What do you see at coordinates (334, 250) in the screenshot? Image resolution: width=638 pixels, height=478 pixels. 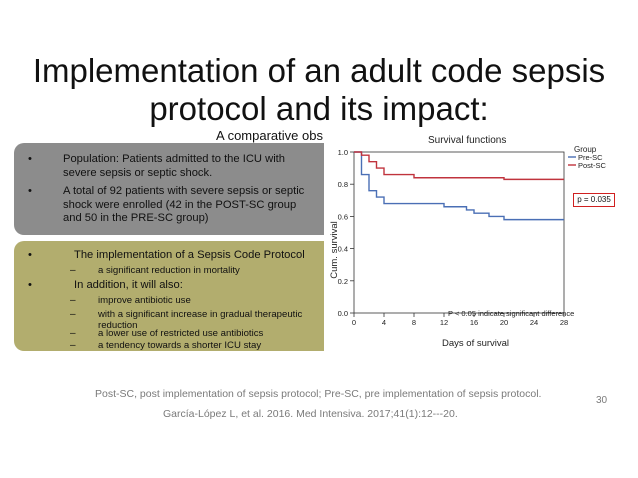 I see `y-axis-label: Cum. survival` at bounding box center [334, 250].